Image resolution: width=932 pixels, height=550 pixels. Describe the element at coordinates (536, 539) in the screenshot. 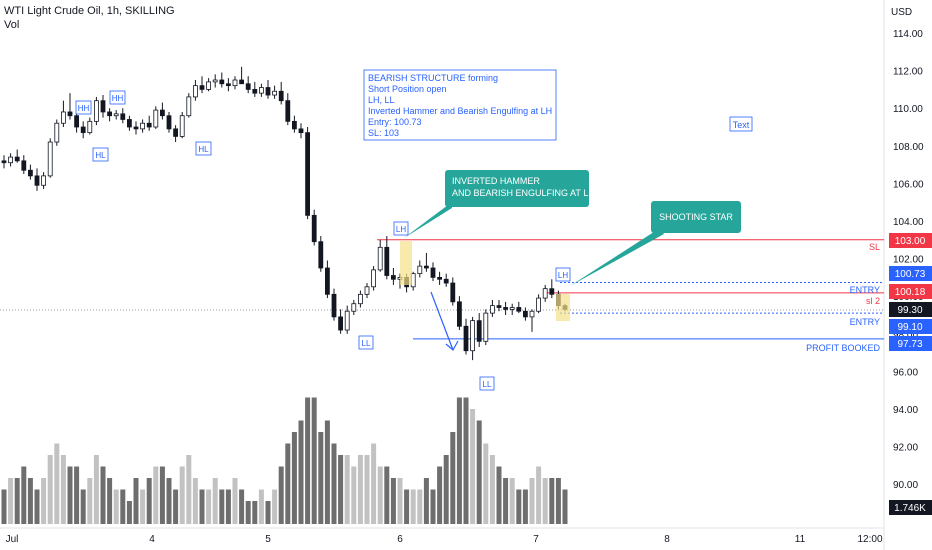

I see `time-tick-label: 7` at that location.